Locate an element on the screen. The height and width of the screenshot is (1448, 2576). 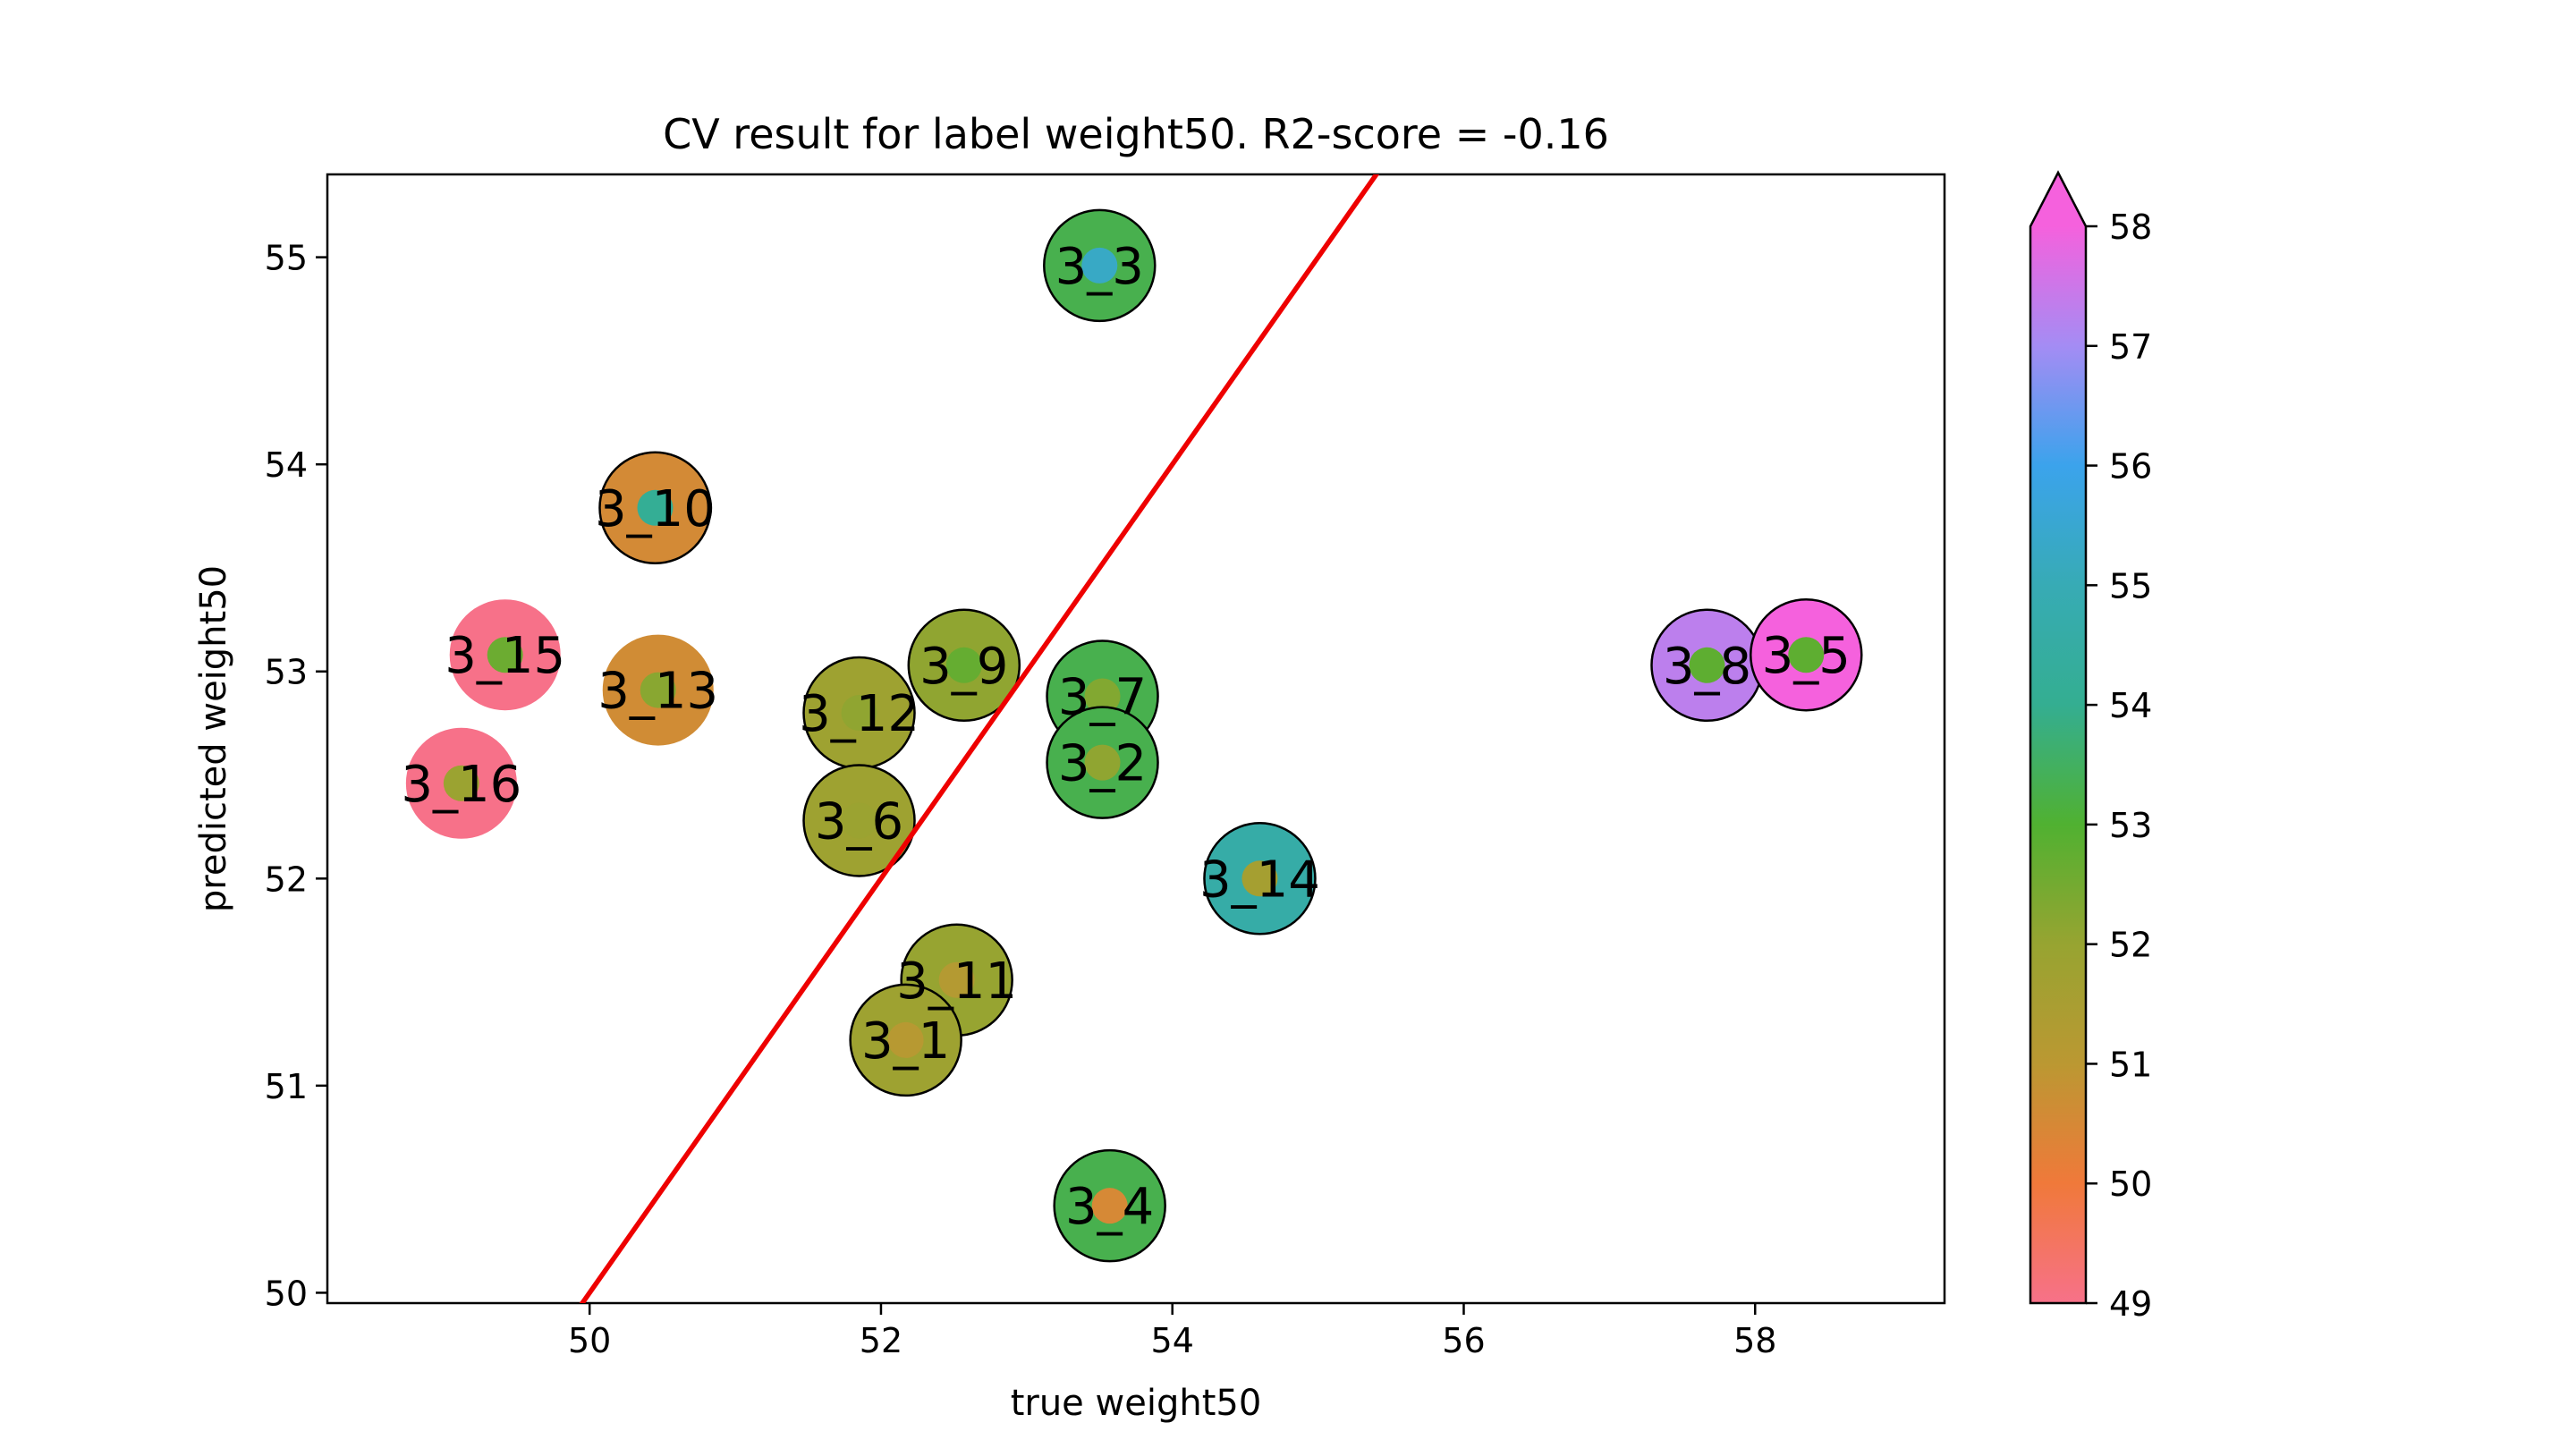
y-tick-label: 52 is located at coordinates (286, 879).